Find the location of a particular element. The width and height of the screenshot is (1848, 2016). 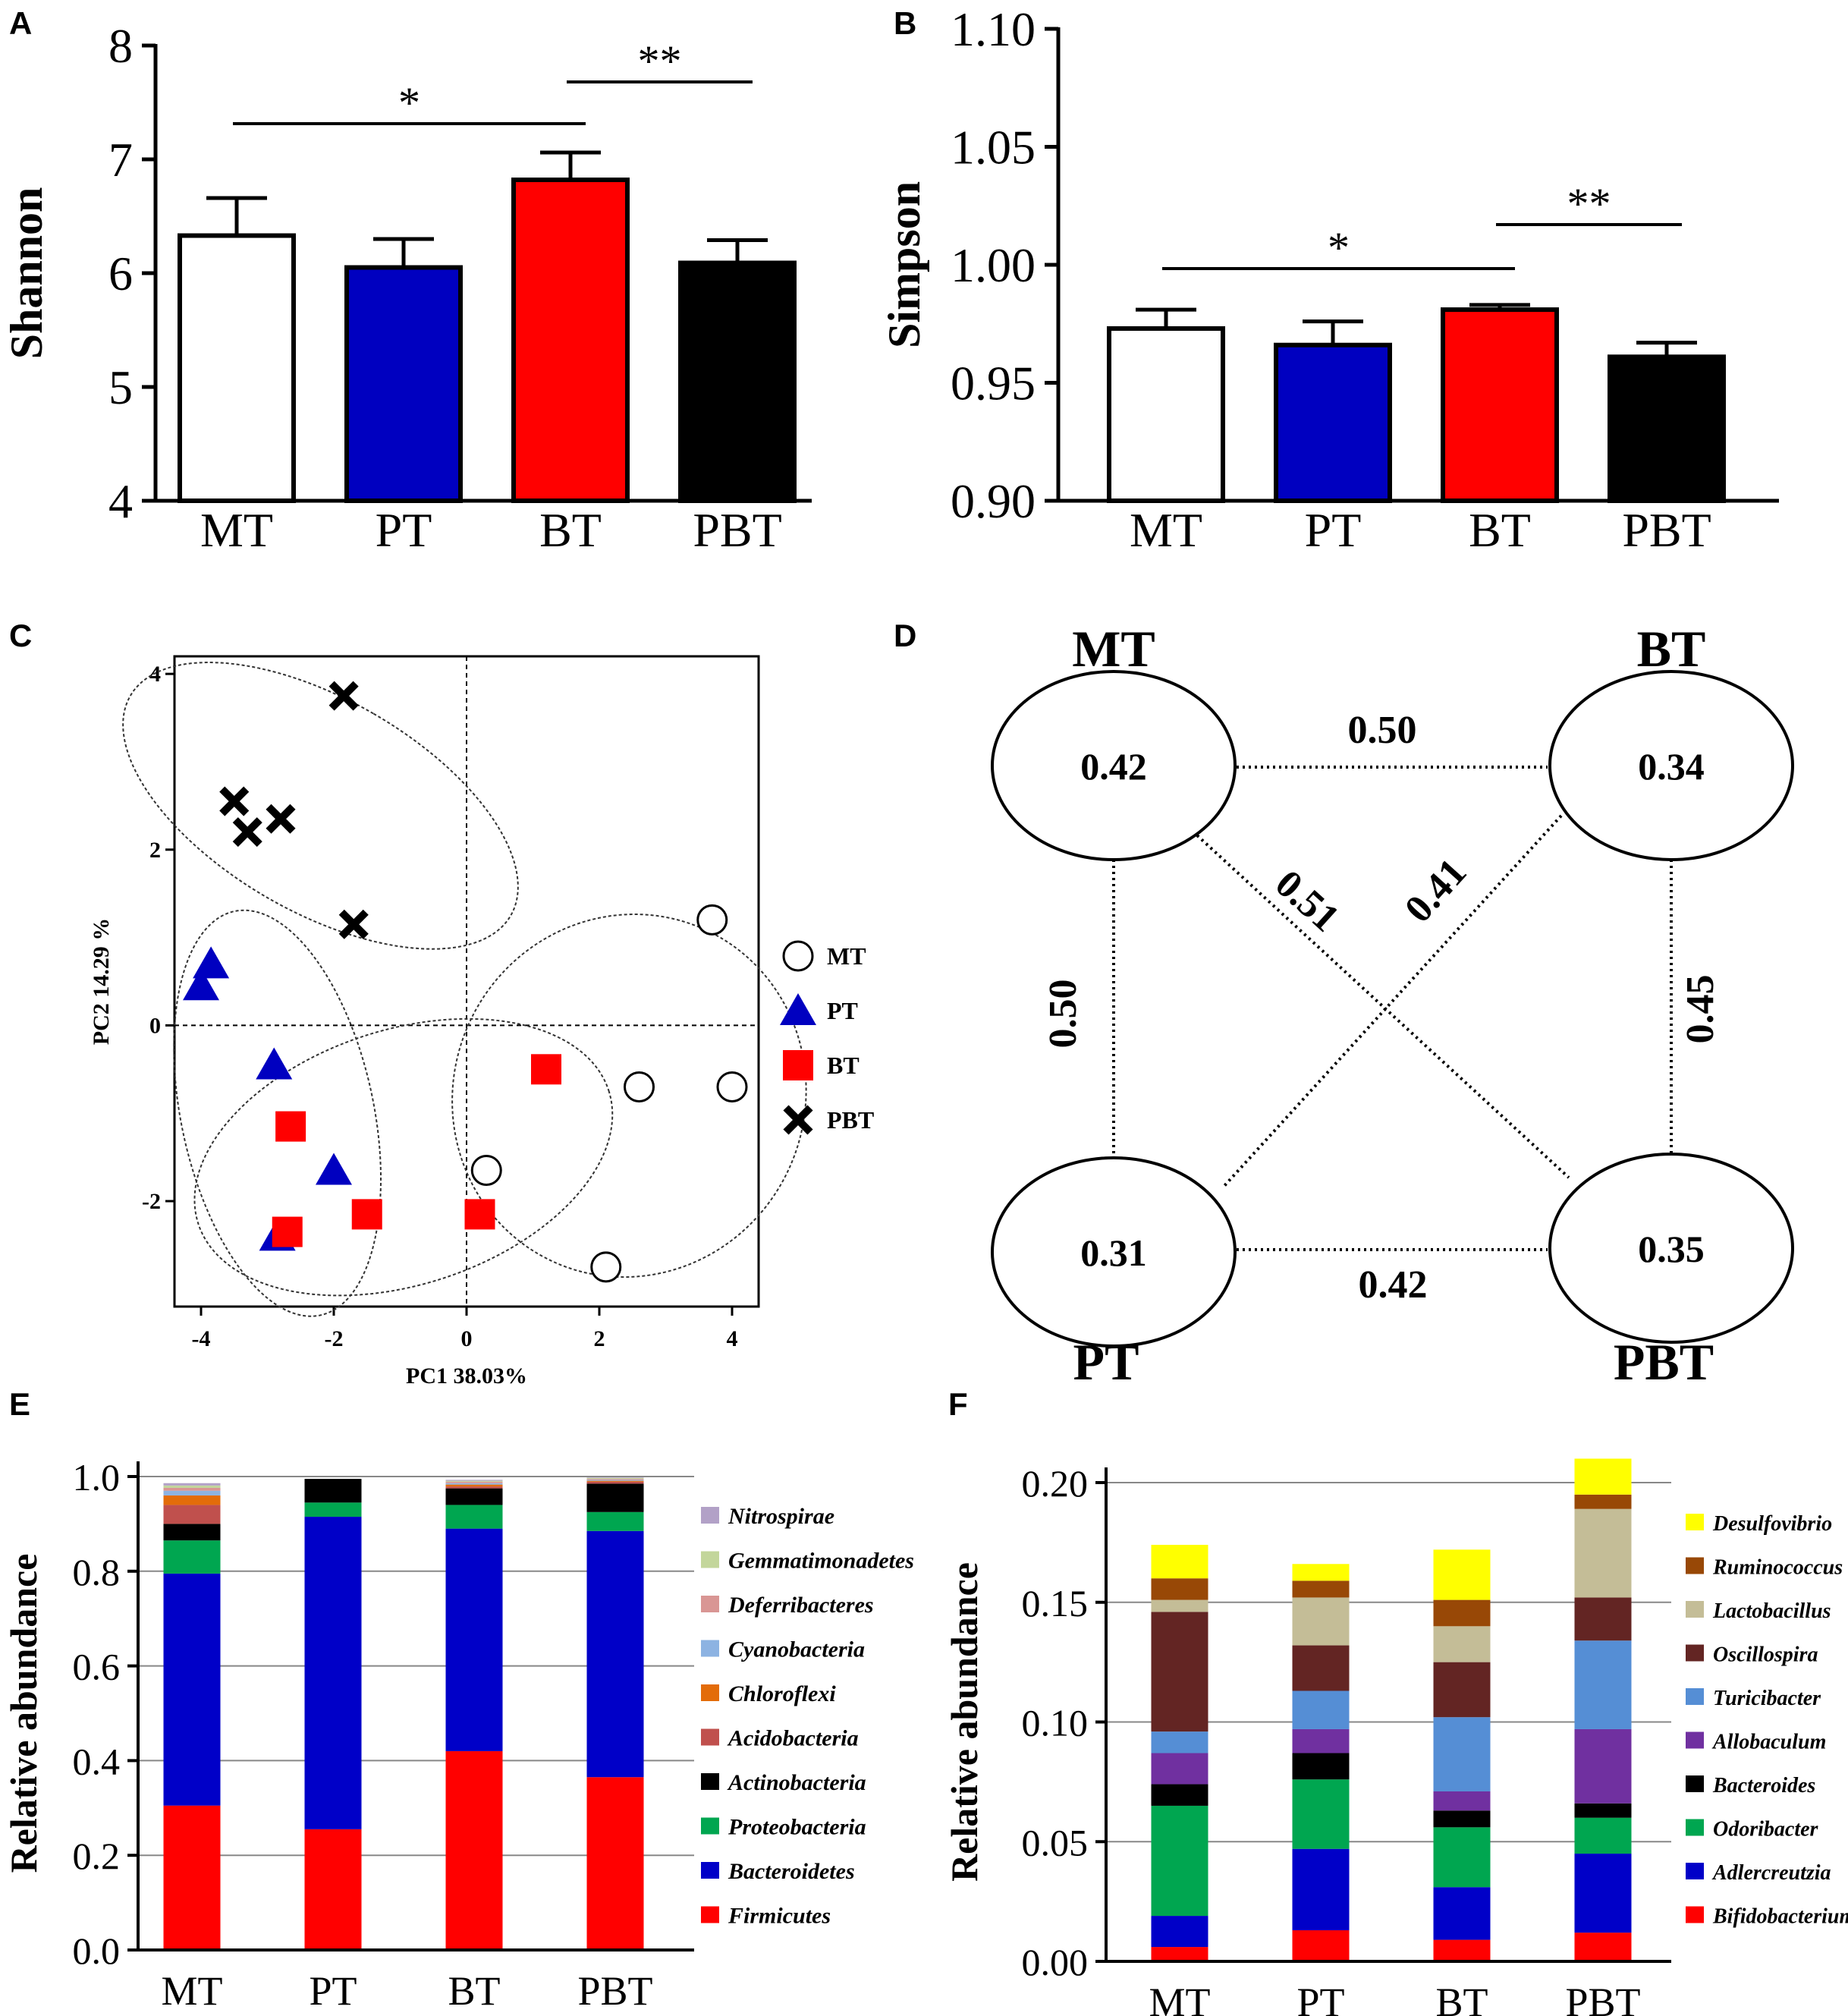

bar-segment-mt-odoribacter is located at coordinates (1179, 1861).